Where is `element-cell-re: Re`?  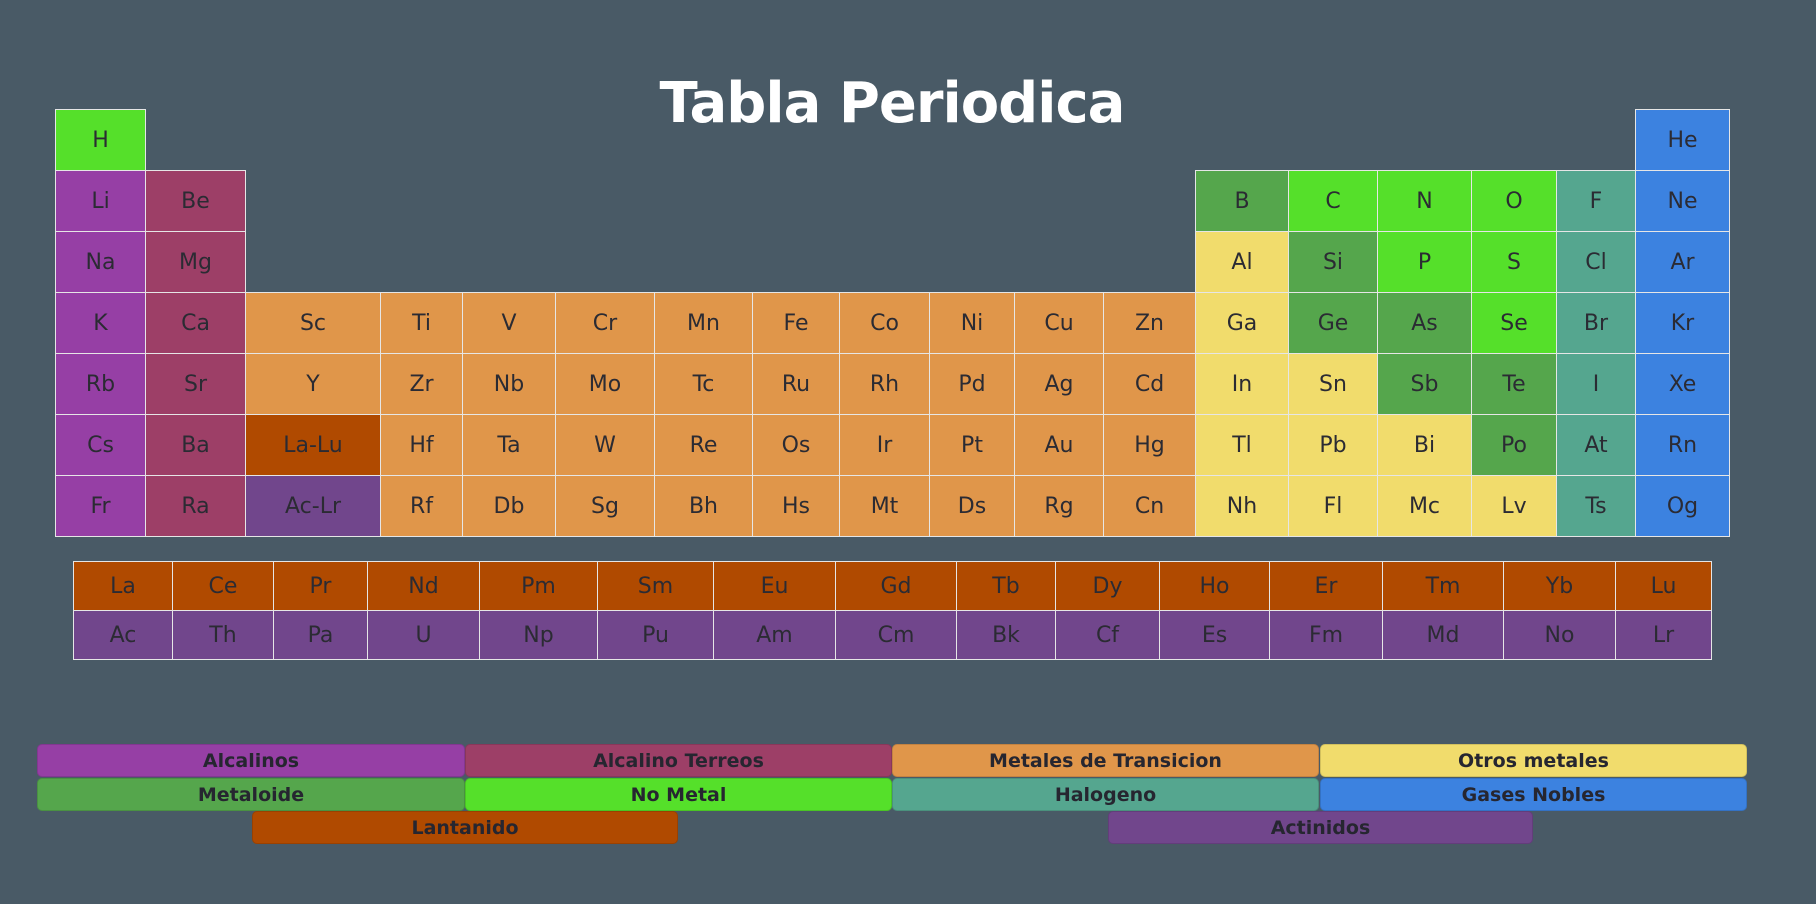
element-cell-re: Re is located at coordinates (703, 445).